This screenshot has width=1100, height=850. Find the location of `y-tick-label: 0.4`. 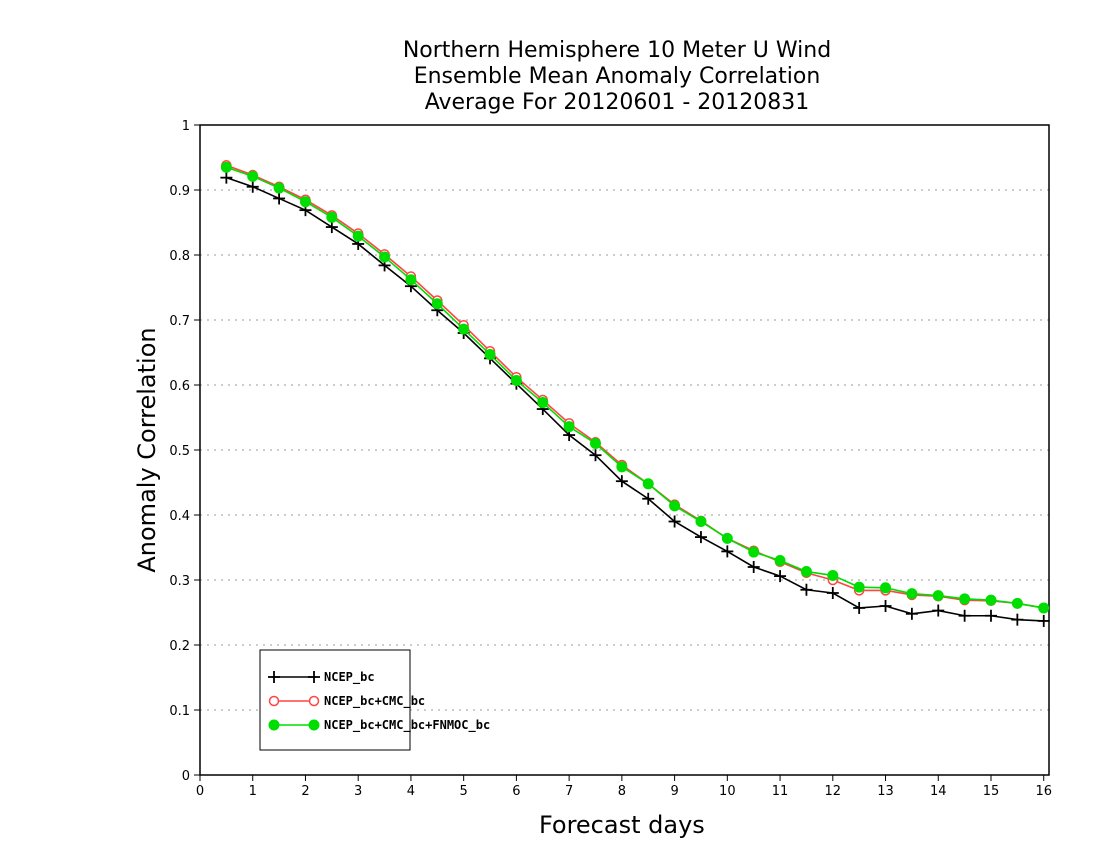

y-tick-label: 0.4 is located at coordinates (179, 516).